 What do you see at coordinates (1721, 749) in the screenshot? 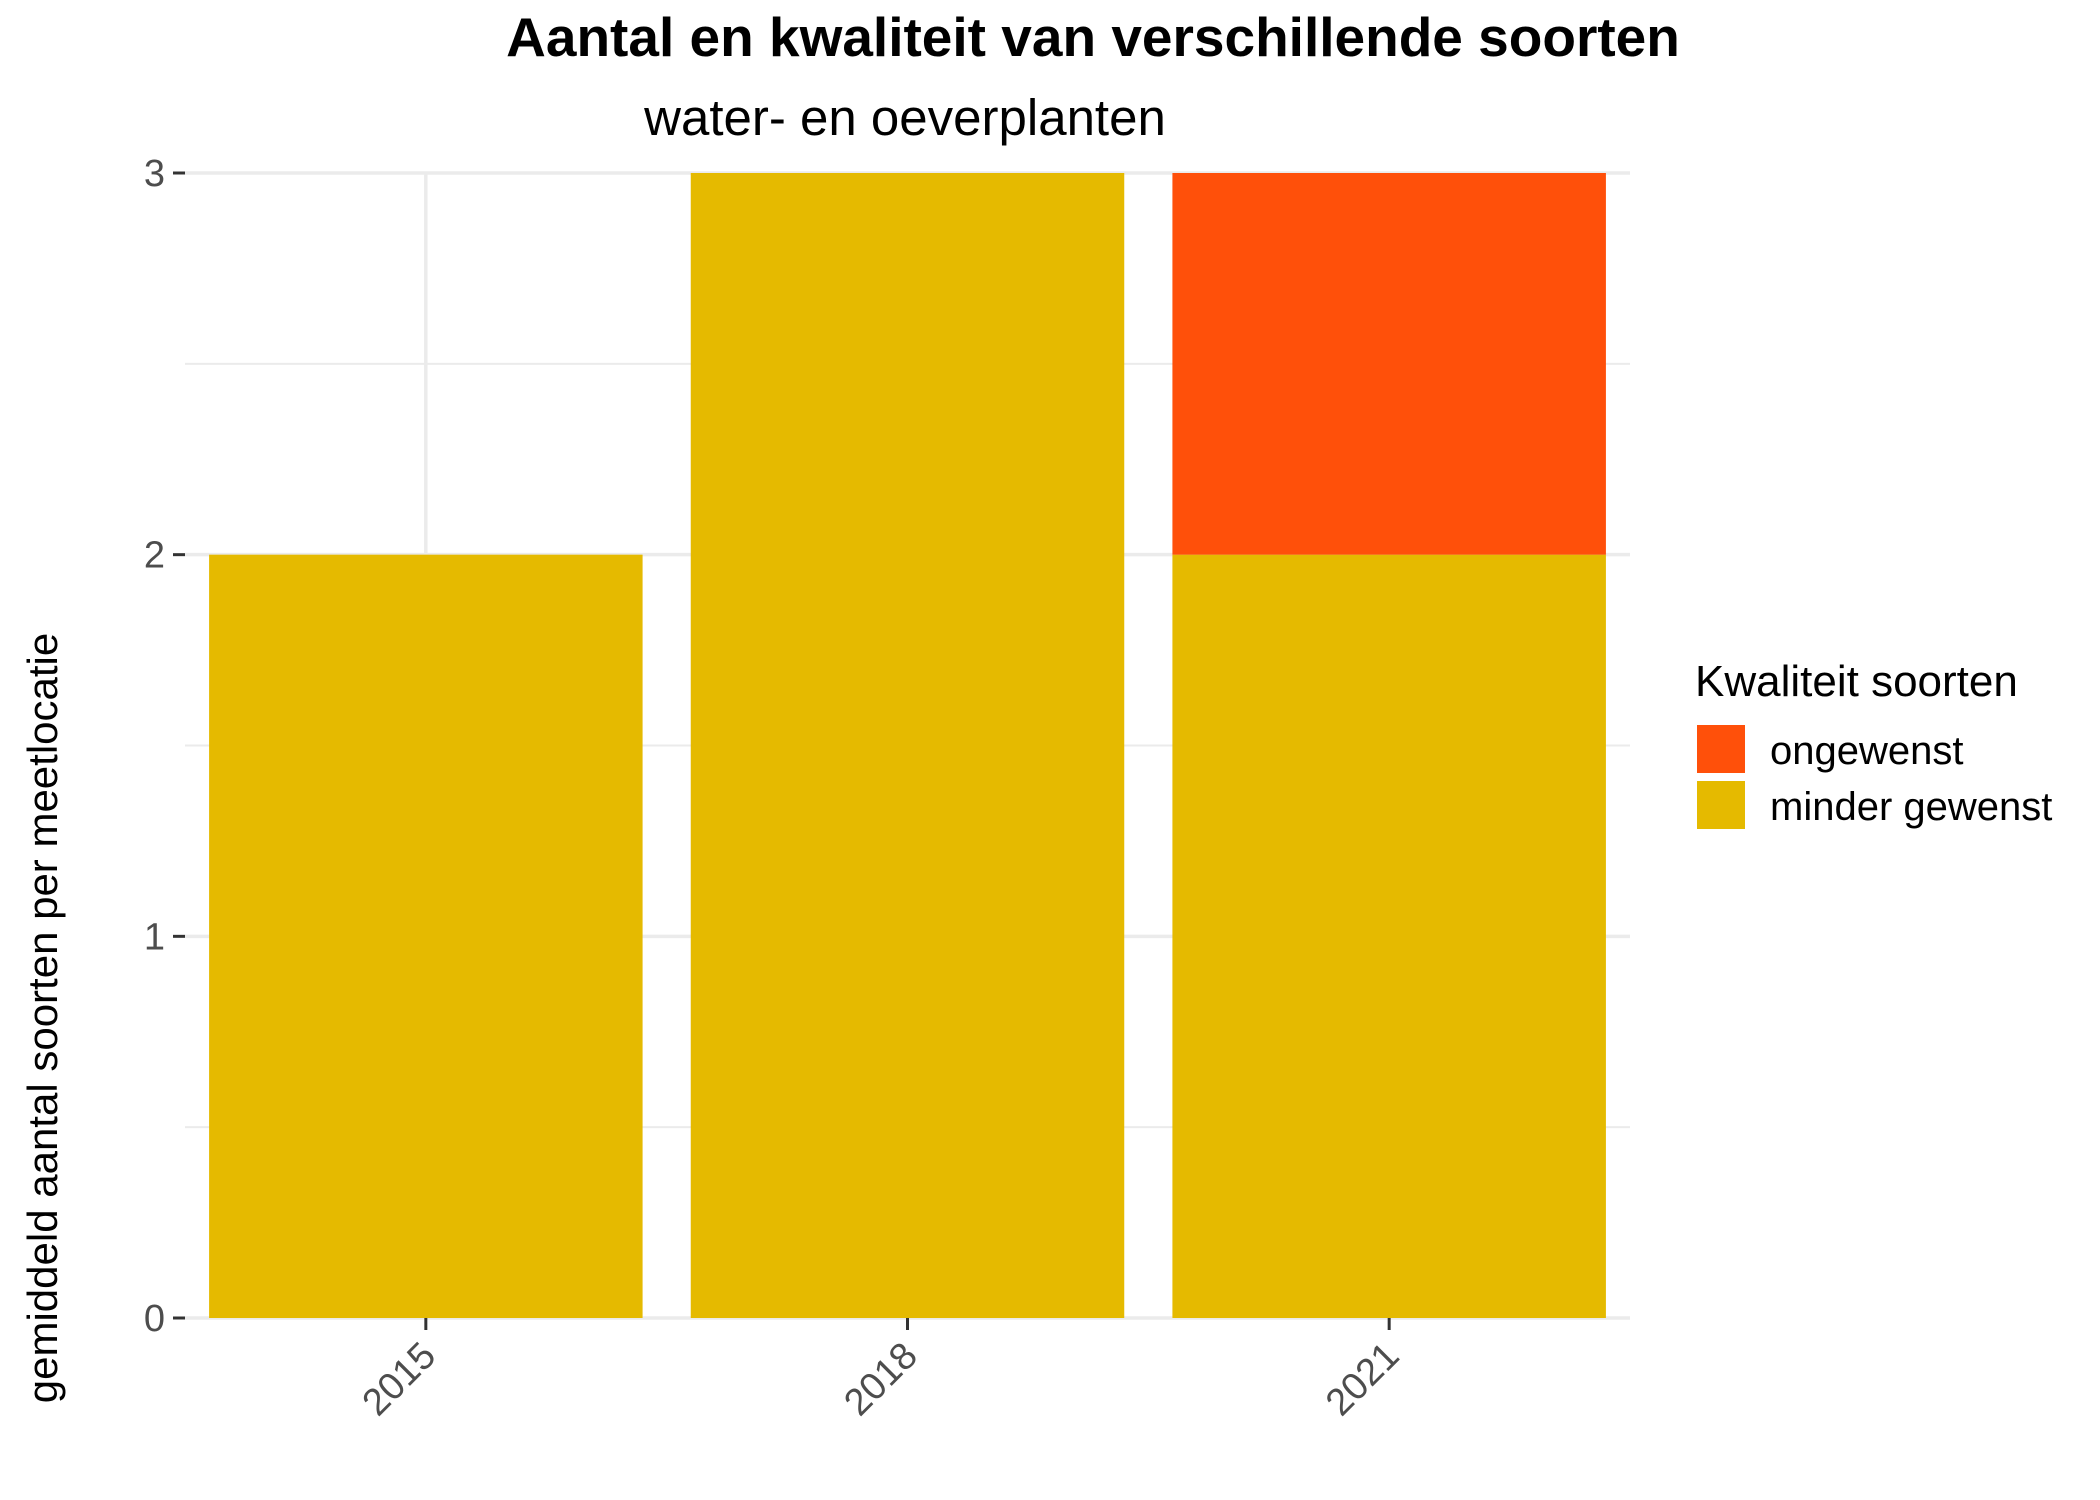
I see `legend-swatch-ongewenst` at bounding box center [1721, 749].